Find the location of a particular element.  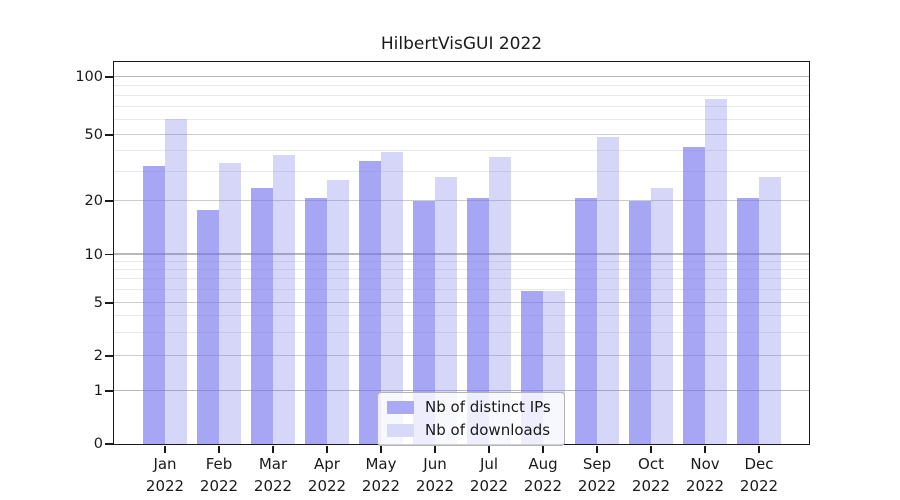

legend-row: Nb of downloads is located at coordinates (469, 430).